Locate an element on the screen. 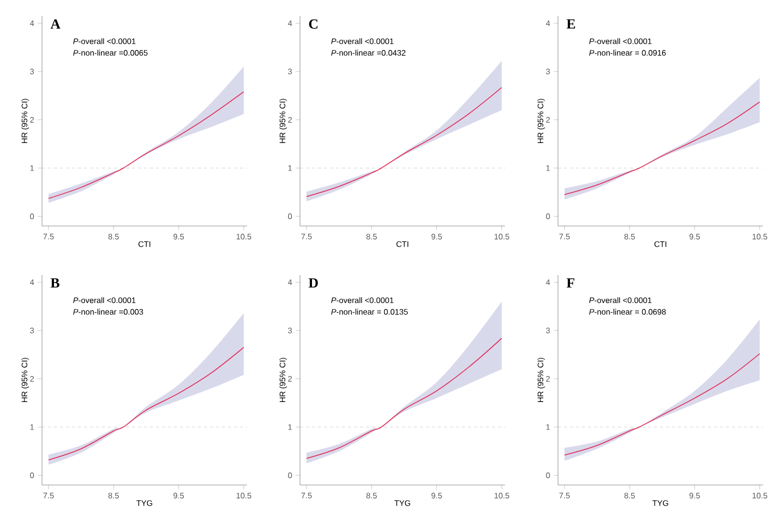 The width and height of the screenshot is (774, 519). annotation: P-non-linear =0.0065 is located at coordinates (110, 53).